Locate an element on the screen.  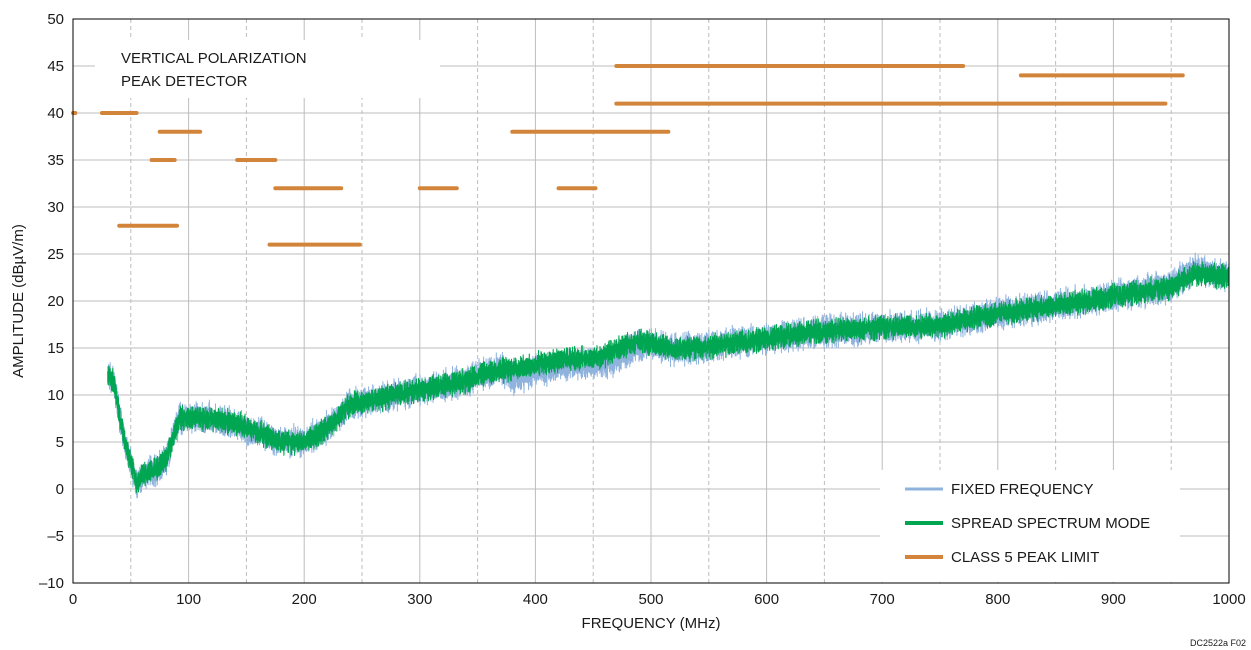
x-tick-label: 500 is located at coordinates (650, 599).